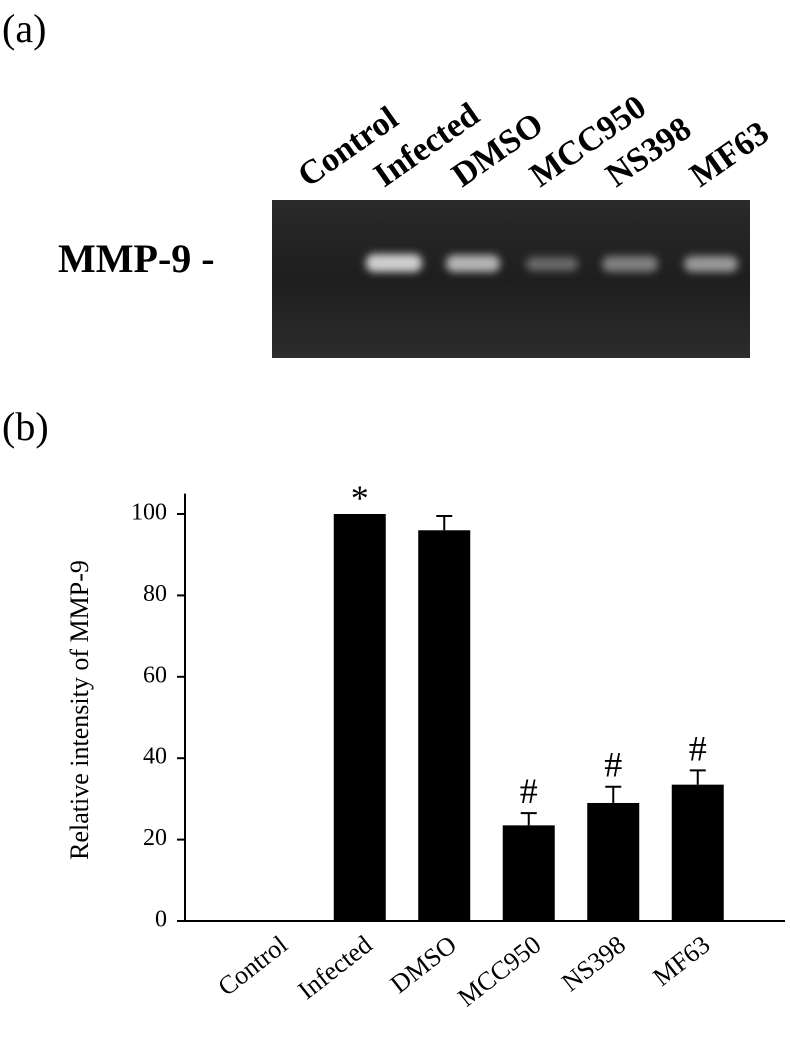  Describe the element at coordinates (136, 258) in the screenshot. I see `row-label: MMP-9 -` at that location.